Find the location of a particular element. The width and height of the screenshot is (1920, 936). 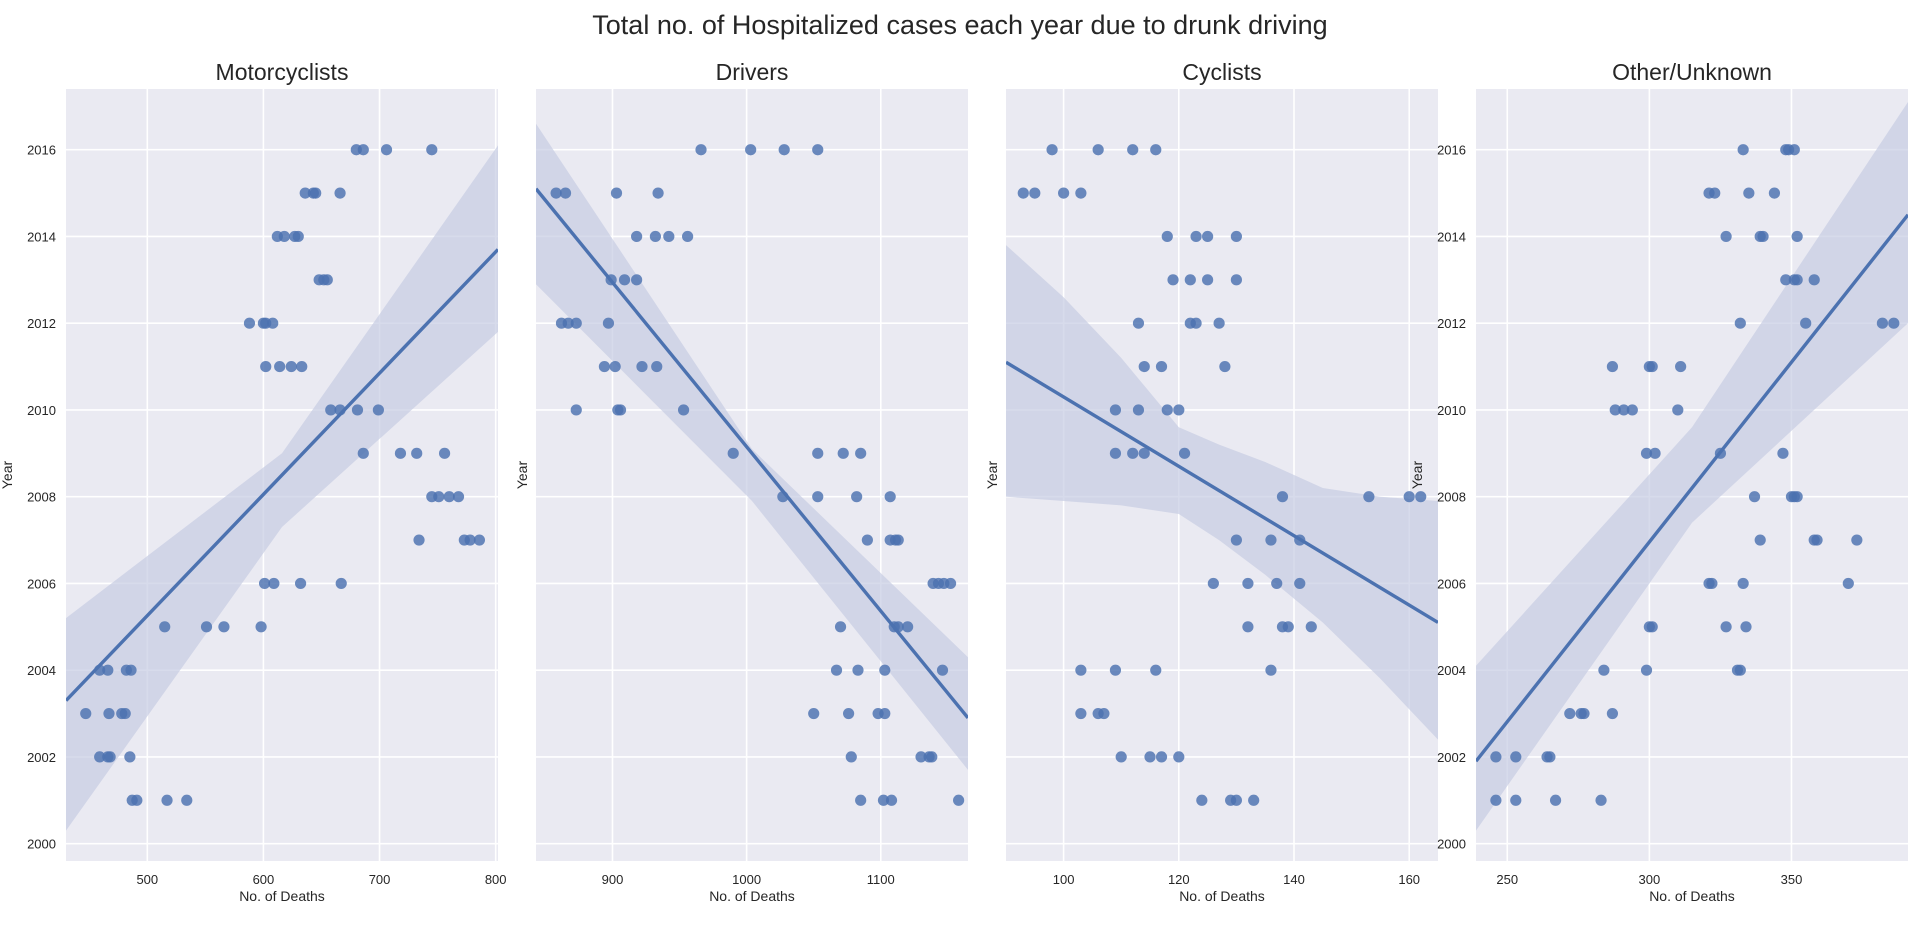

y-tick-label: 2006 is located at coordinates (1451, 583).